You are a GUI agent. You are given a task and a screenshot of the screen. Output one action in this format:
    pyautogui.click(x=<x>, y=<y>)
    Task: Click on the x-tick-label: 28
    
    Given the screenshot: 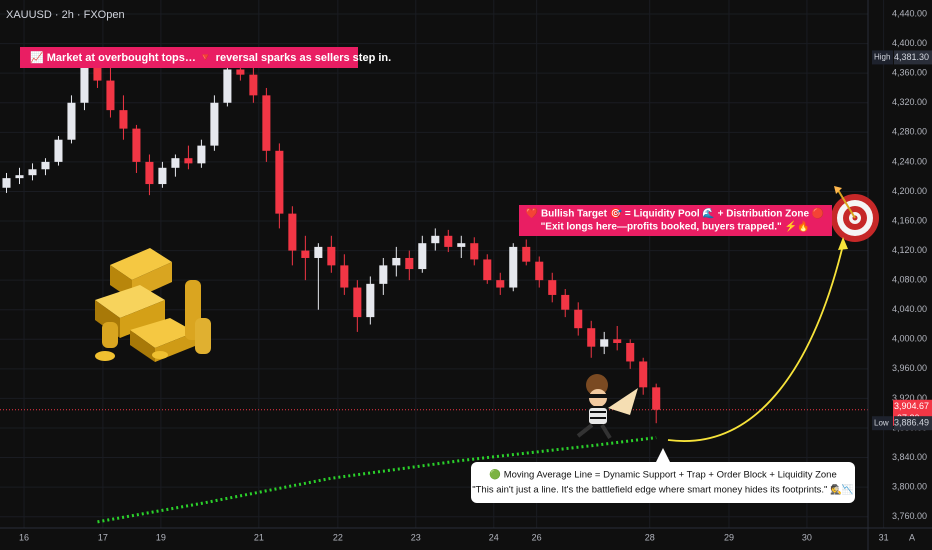 What is the action you would take?
    pyautogui.click(x=650, y=537)
    